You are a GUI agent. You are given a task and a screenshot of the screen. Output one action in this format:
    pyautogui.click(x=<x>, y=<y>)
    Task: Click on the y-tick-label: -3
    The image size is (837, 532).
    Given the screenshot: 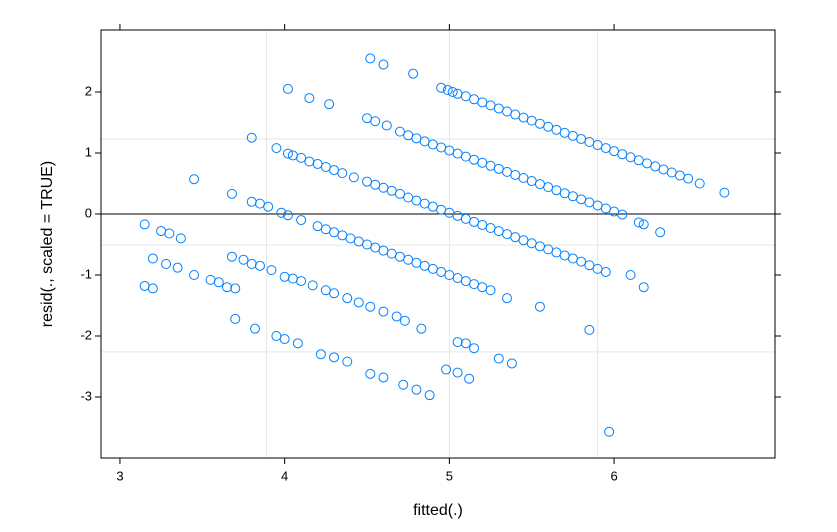 What is the action you would take?
    pyautogui.click(x=86, y=395)
    